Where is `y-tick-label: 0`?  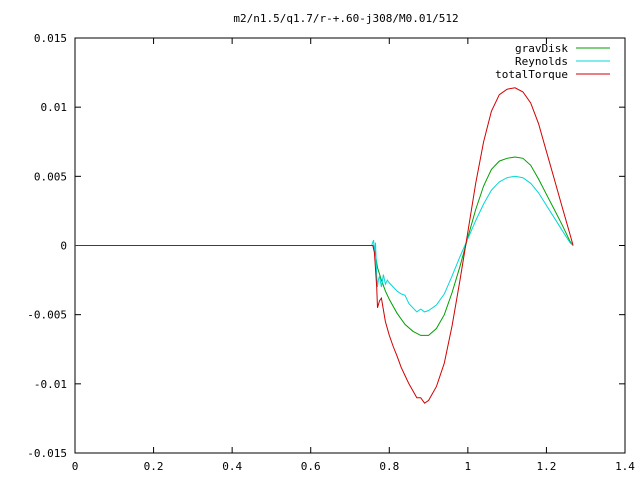
y-tick-label: 0 is located at coordinates (63, 246).